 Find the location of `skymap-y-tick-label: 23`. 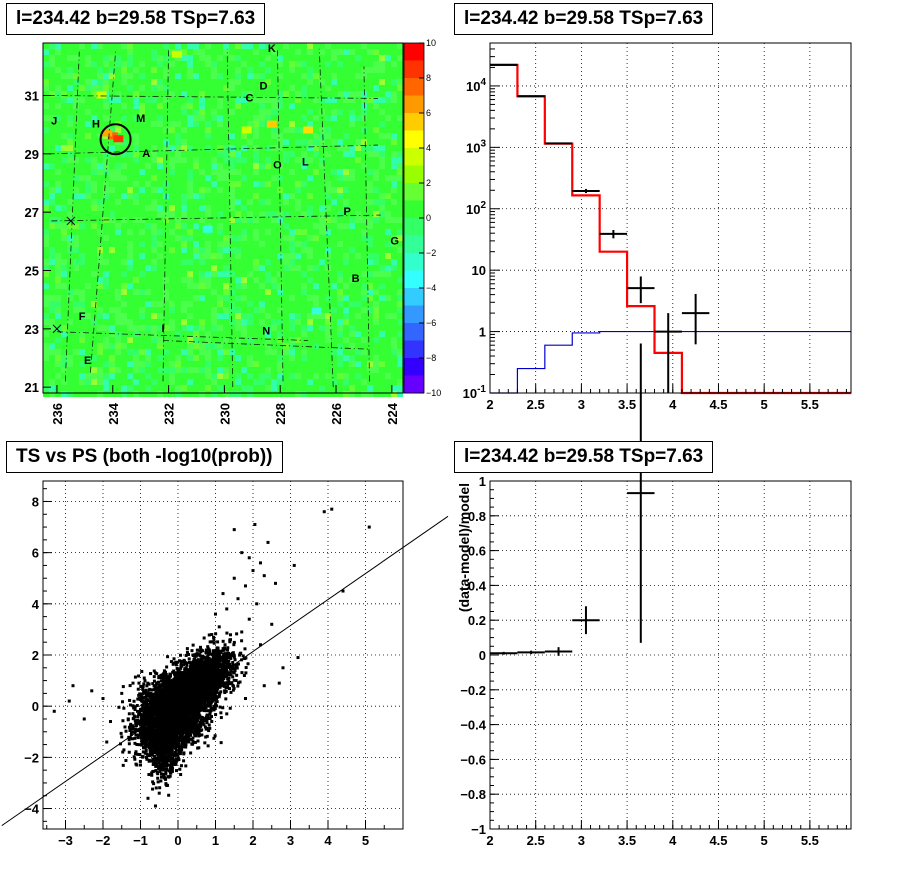

skymap-y-tick-label: 23 is located at coordinates (32, 329).